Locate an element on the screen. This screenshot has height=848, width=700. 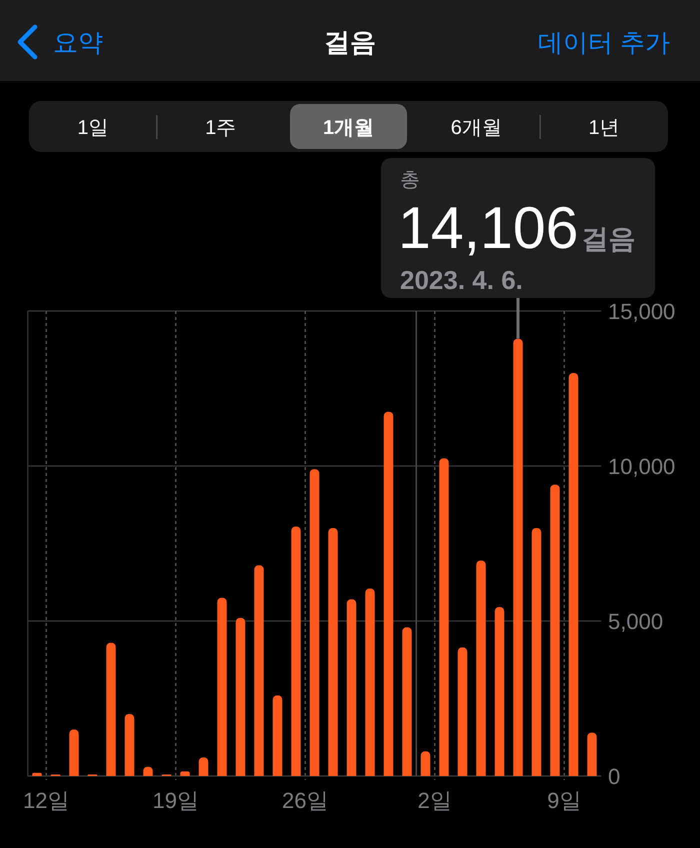
title: 걸음 is located at coordinates (350, 42).